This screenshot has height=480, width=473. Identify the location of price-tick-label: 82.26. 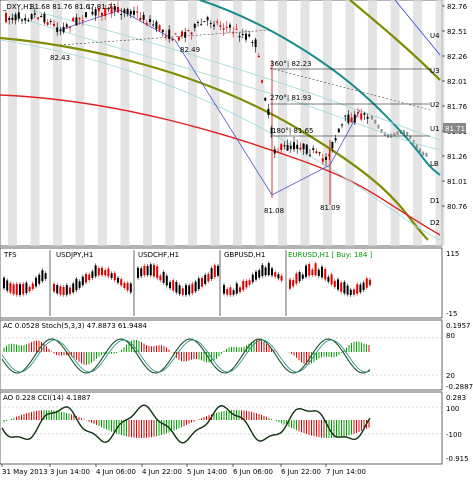
(457, 57).